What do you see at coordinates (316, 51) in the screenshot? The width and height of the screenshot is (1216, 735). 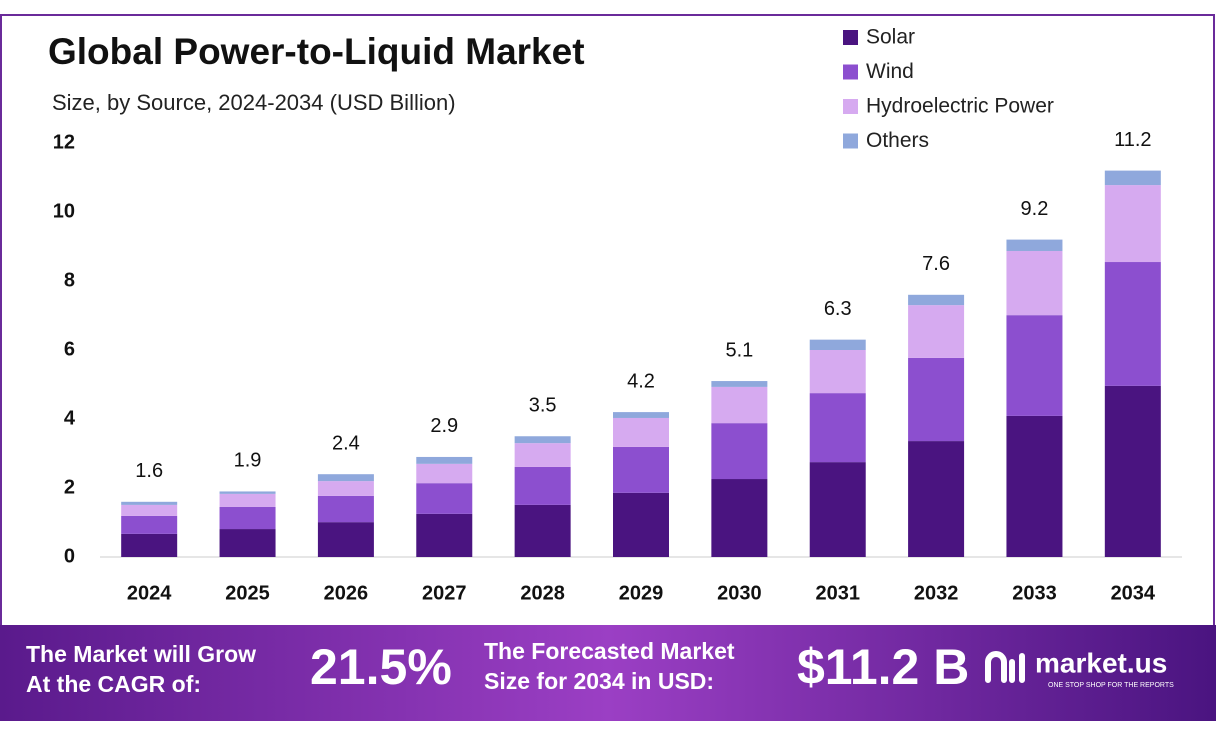 I see `chart-title: Global Power-to-Liquid Market` at bounding box center [316, 51].